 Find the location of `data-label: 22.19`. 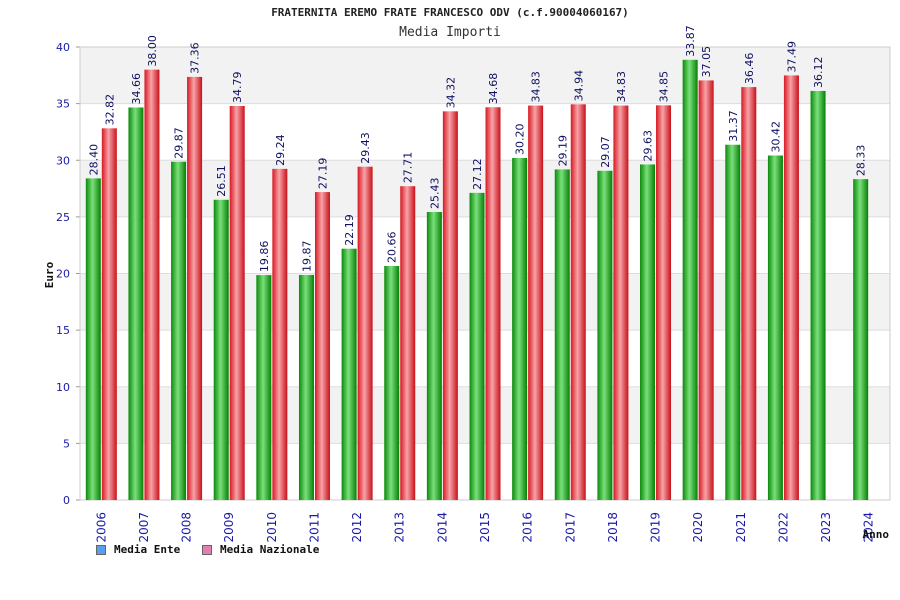

data-label: 22.19 is located at coordinates (349, 230).